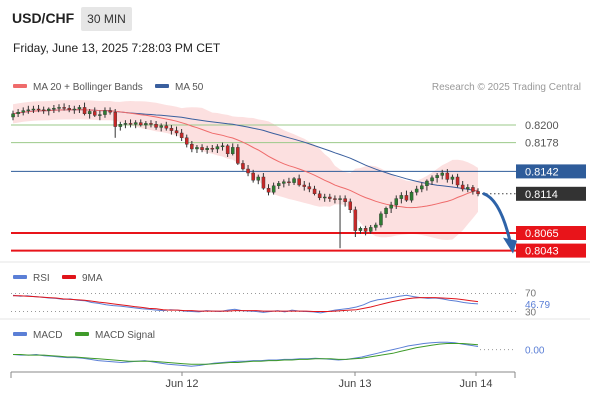 Image resolution: width=590 pixels, height=400 pixels. I want to click on rsi-legend-label: RSI, so click(41, 278).